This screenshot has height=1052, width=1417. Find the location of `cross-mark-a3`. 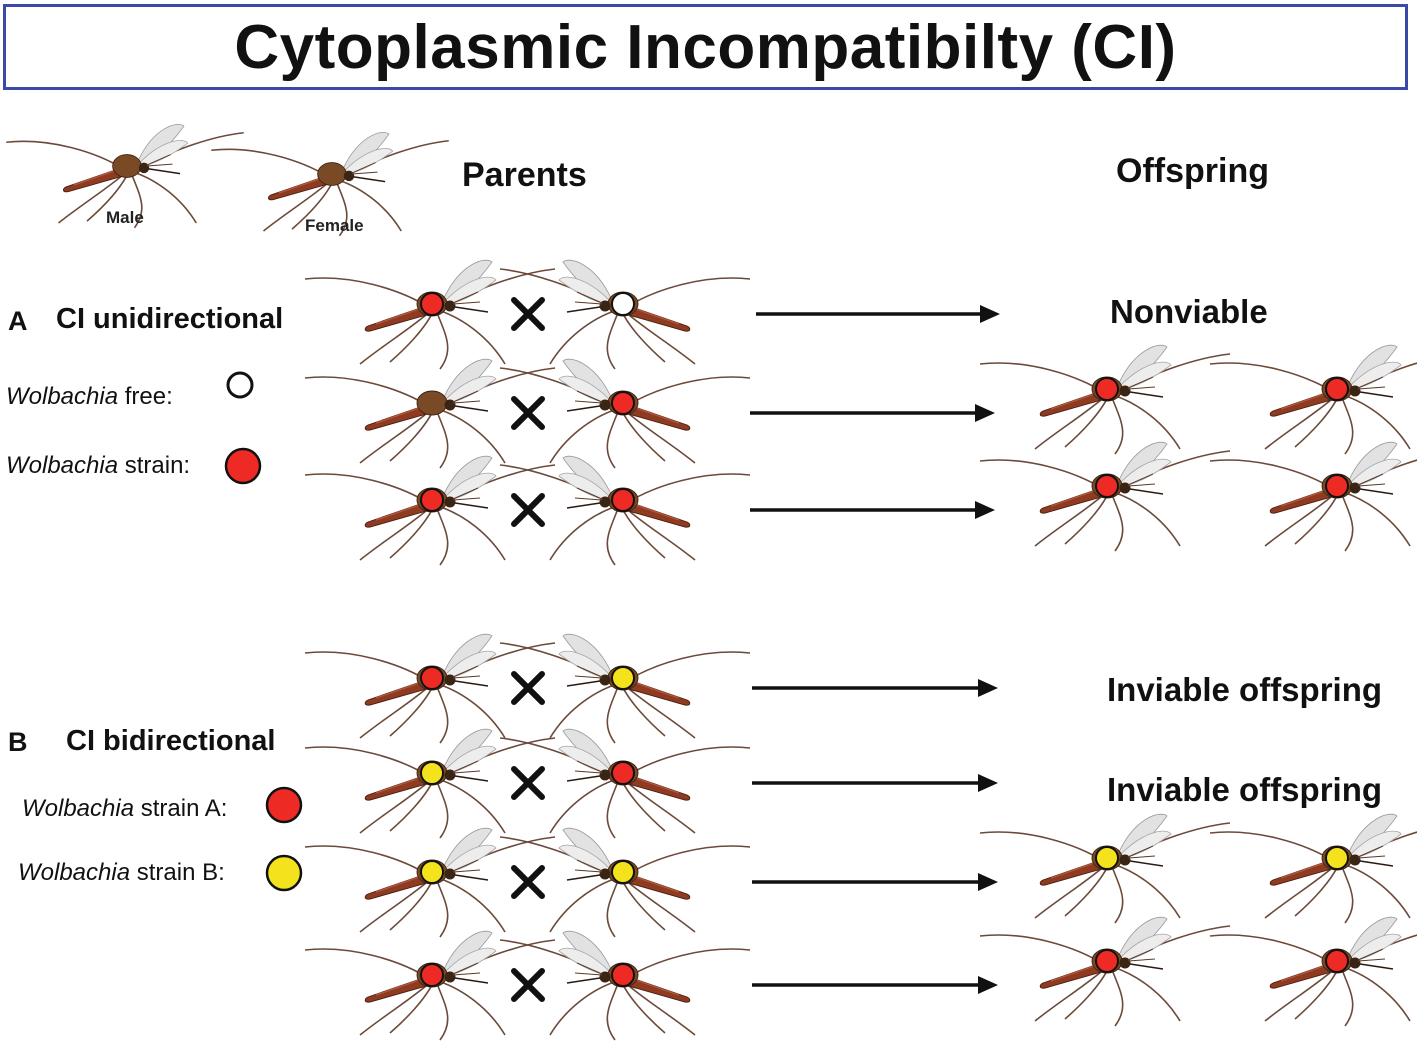

cross-mark-a3 is located at coordinates (528, 510).